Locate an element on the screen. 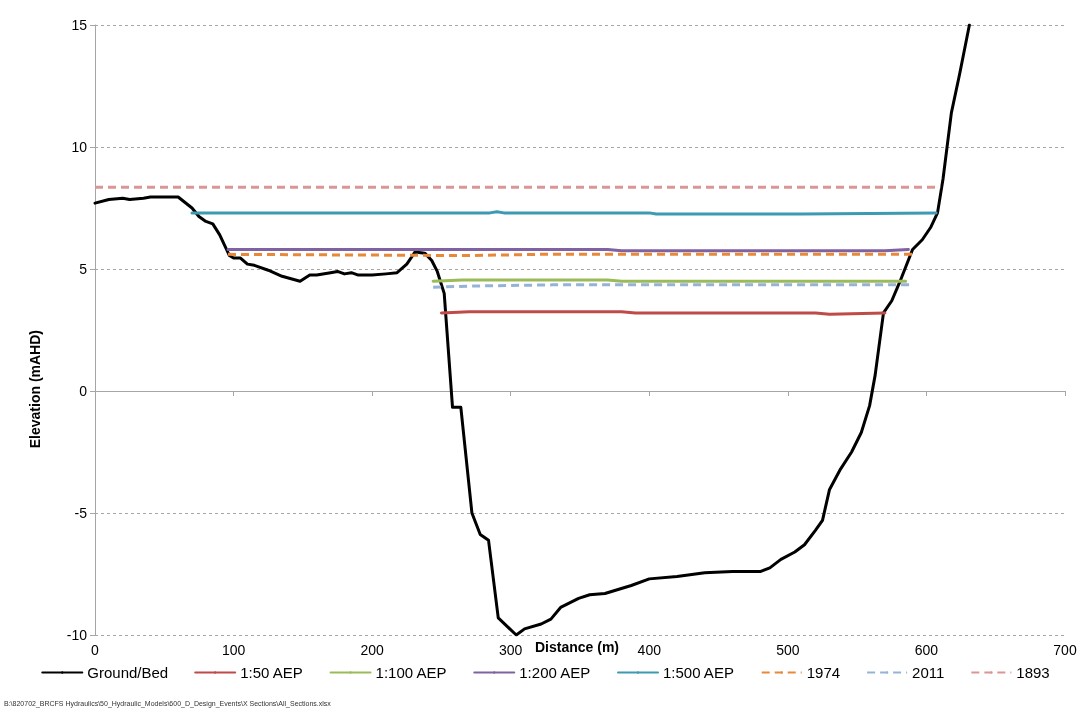 This screenshot has height=713, width=1091. x-tick-label: 500 is located at coordinates (788, 650).